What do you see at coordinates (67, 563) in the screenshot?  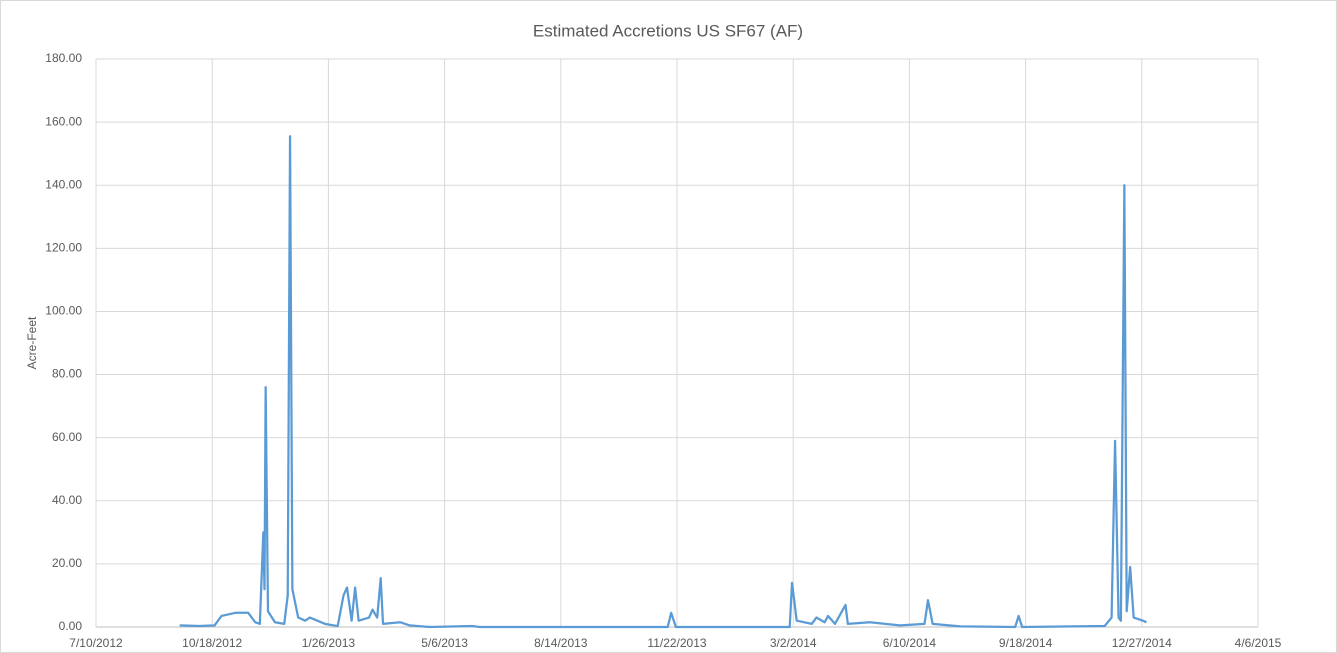 I see `y-tick-label: 20.00` at bounding box center [67, 563].